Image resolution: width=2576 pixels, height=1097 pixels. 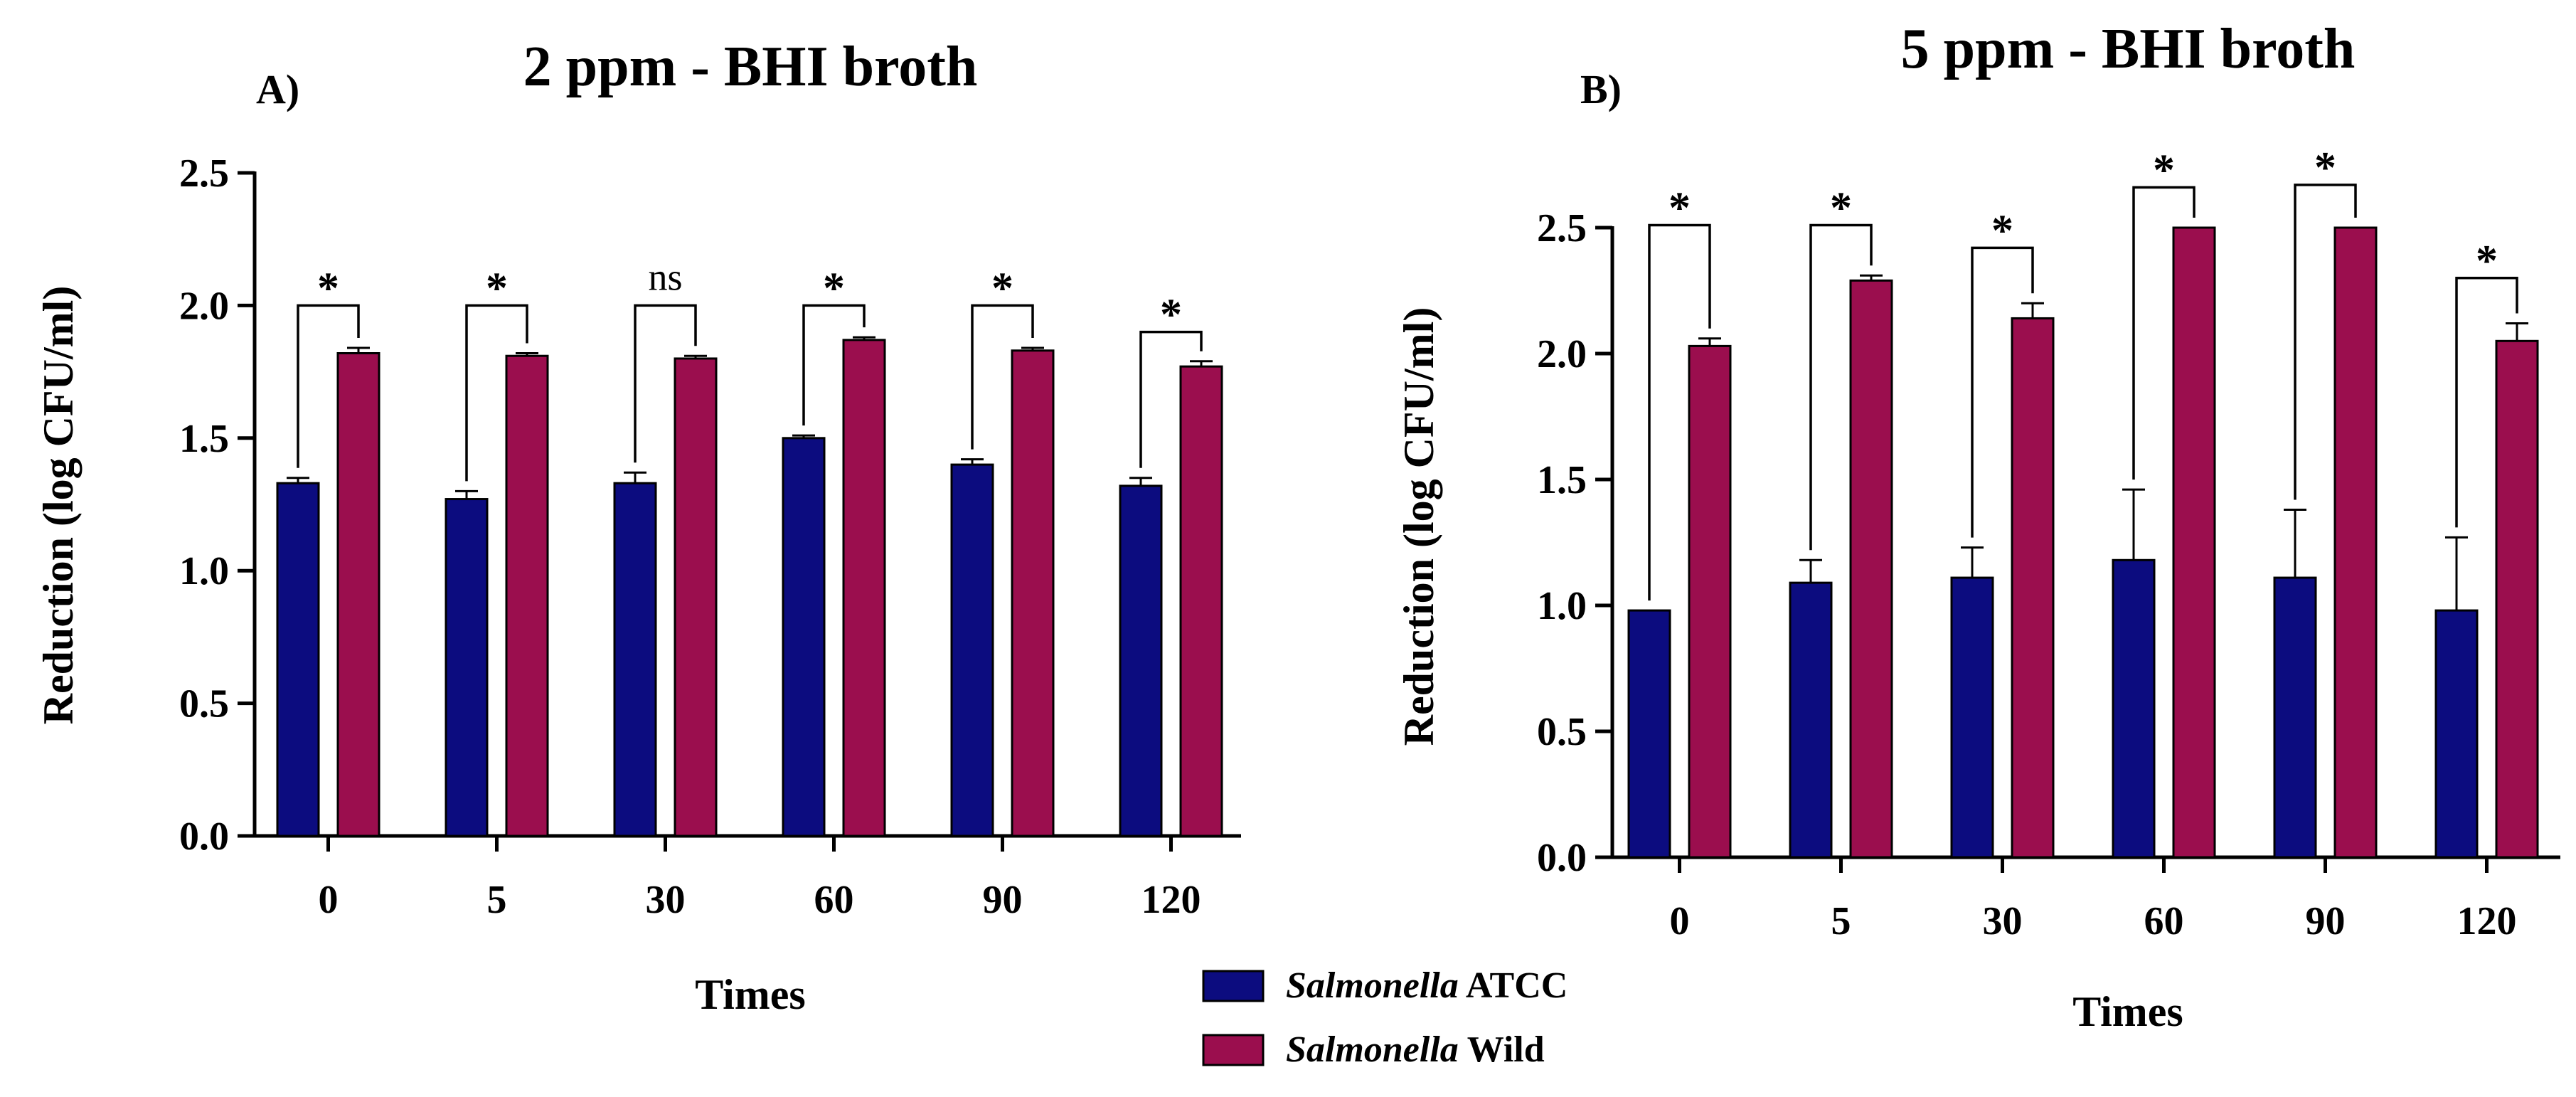 What do you see at coordinates (1517, 985) in the screenshot?
I see `legend-label-atcc-rest: ATCC` at bounding box center [1517, 985].